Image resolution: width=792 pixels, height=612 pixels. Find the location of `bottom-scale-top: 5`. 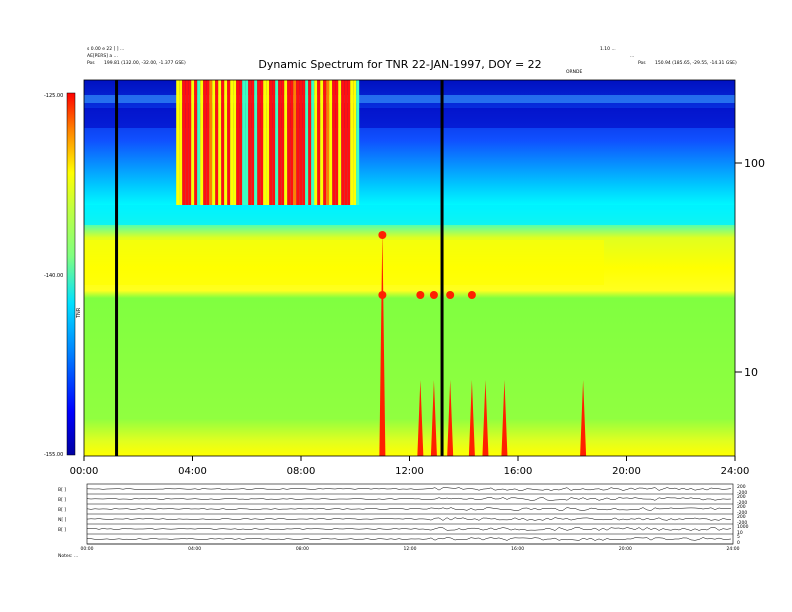

bottom-scale-top: 5 is located at coordinates (738, 537).